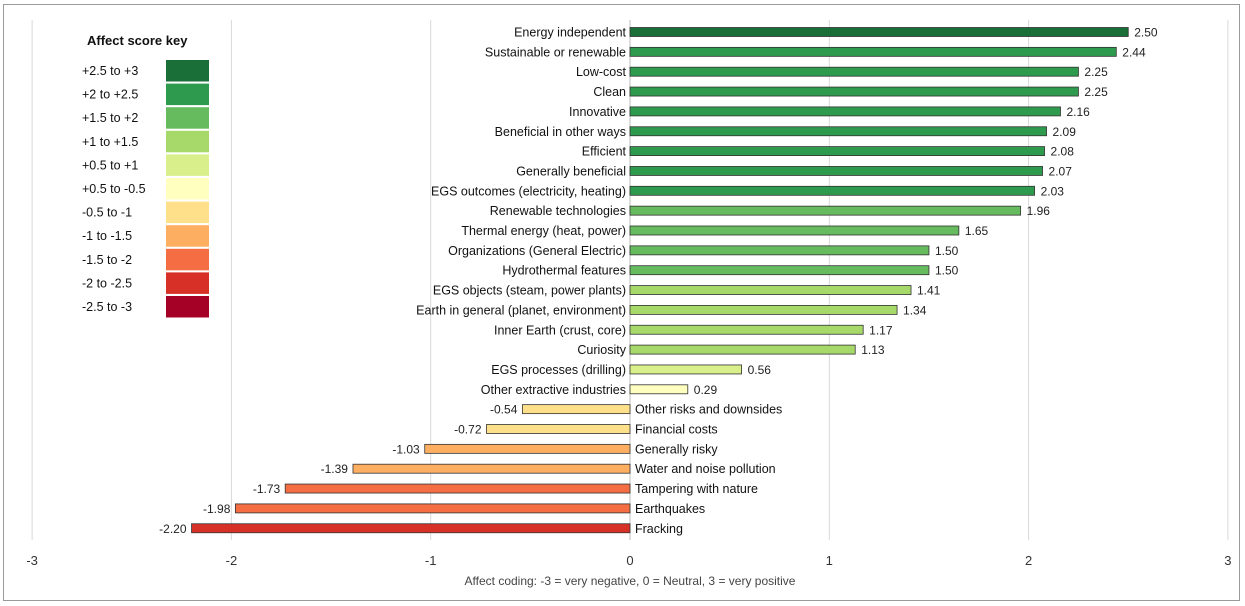 The height and width of the screenshot is (606, 1245). Describe the element at coordinates (528, 191) in the screenshot. I see `category-label: EGS outcomes (electricity, heating)` at that location.